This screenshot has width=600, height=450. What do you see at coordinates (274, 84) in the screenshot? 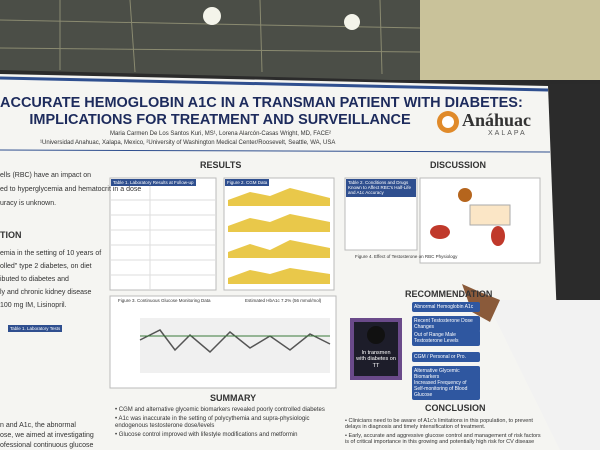
I see `poster-border` at bounding box center [274, 84].